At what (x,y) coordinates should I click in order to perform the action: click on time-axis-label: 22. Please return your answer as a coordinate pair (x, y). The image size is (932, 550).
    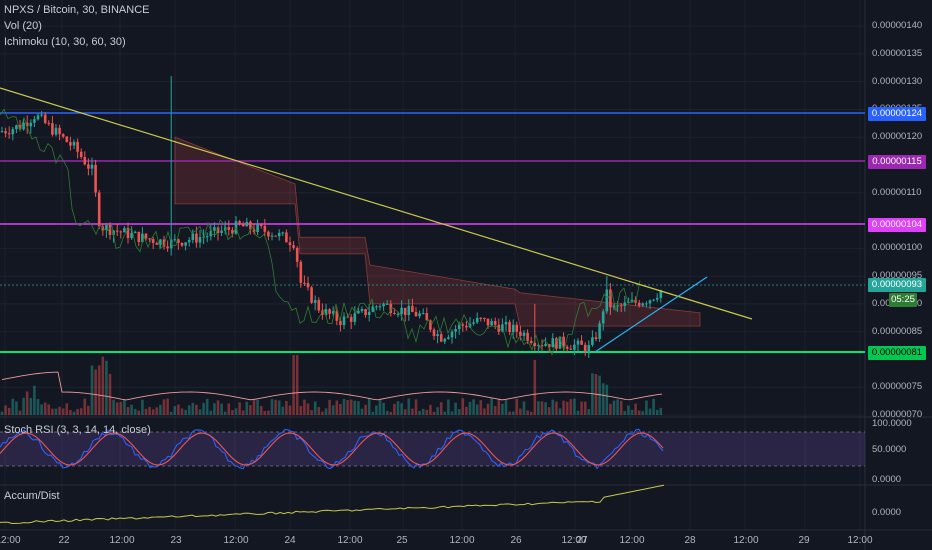
    Looking at the image, I should click on (64, 540).